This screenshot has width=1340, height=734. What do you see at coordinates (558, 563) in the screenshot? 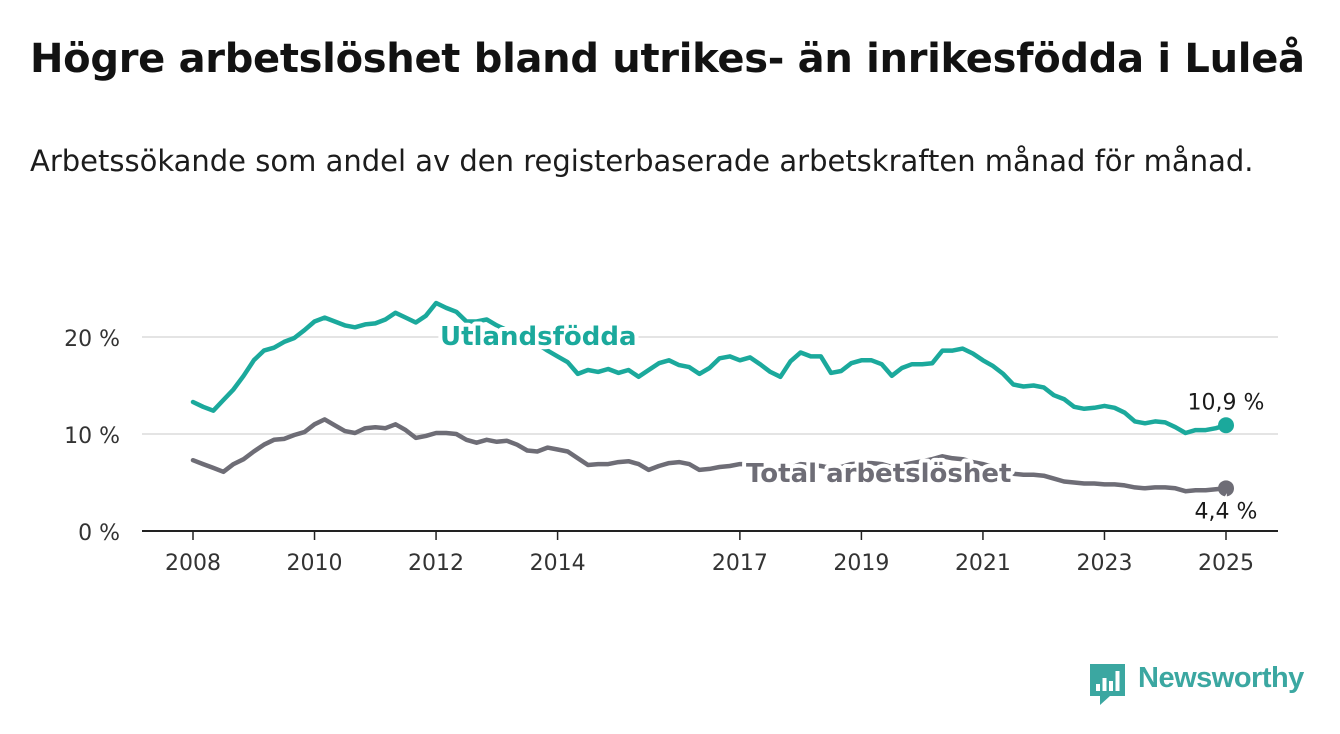
I see `x-tick-label: 2014` at bounding box center [558, 563].